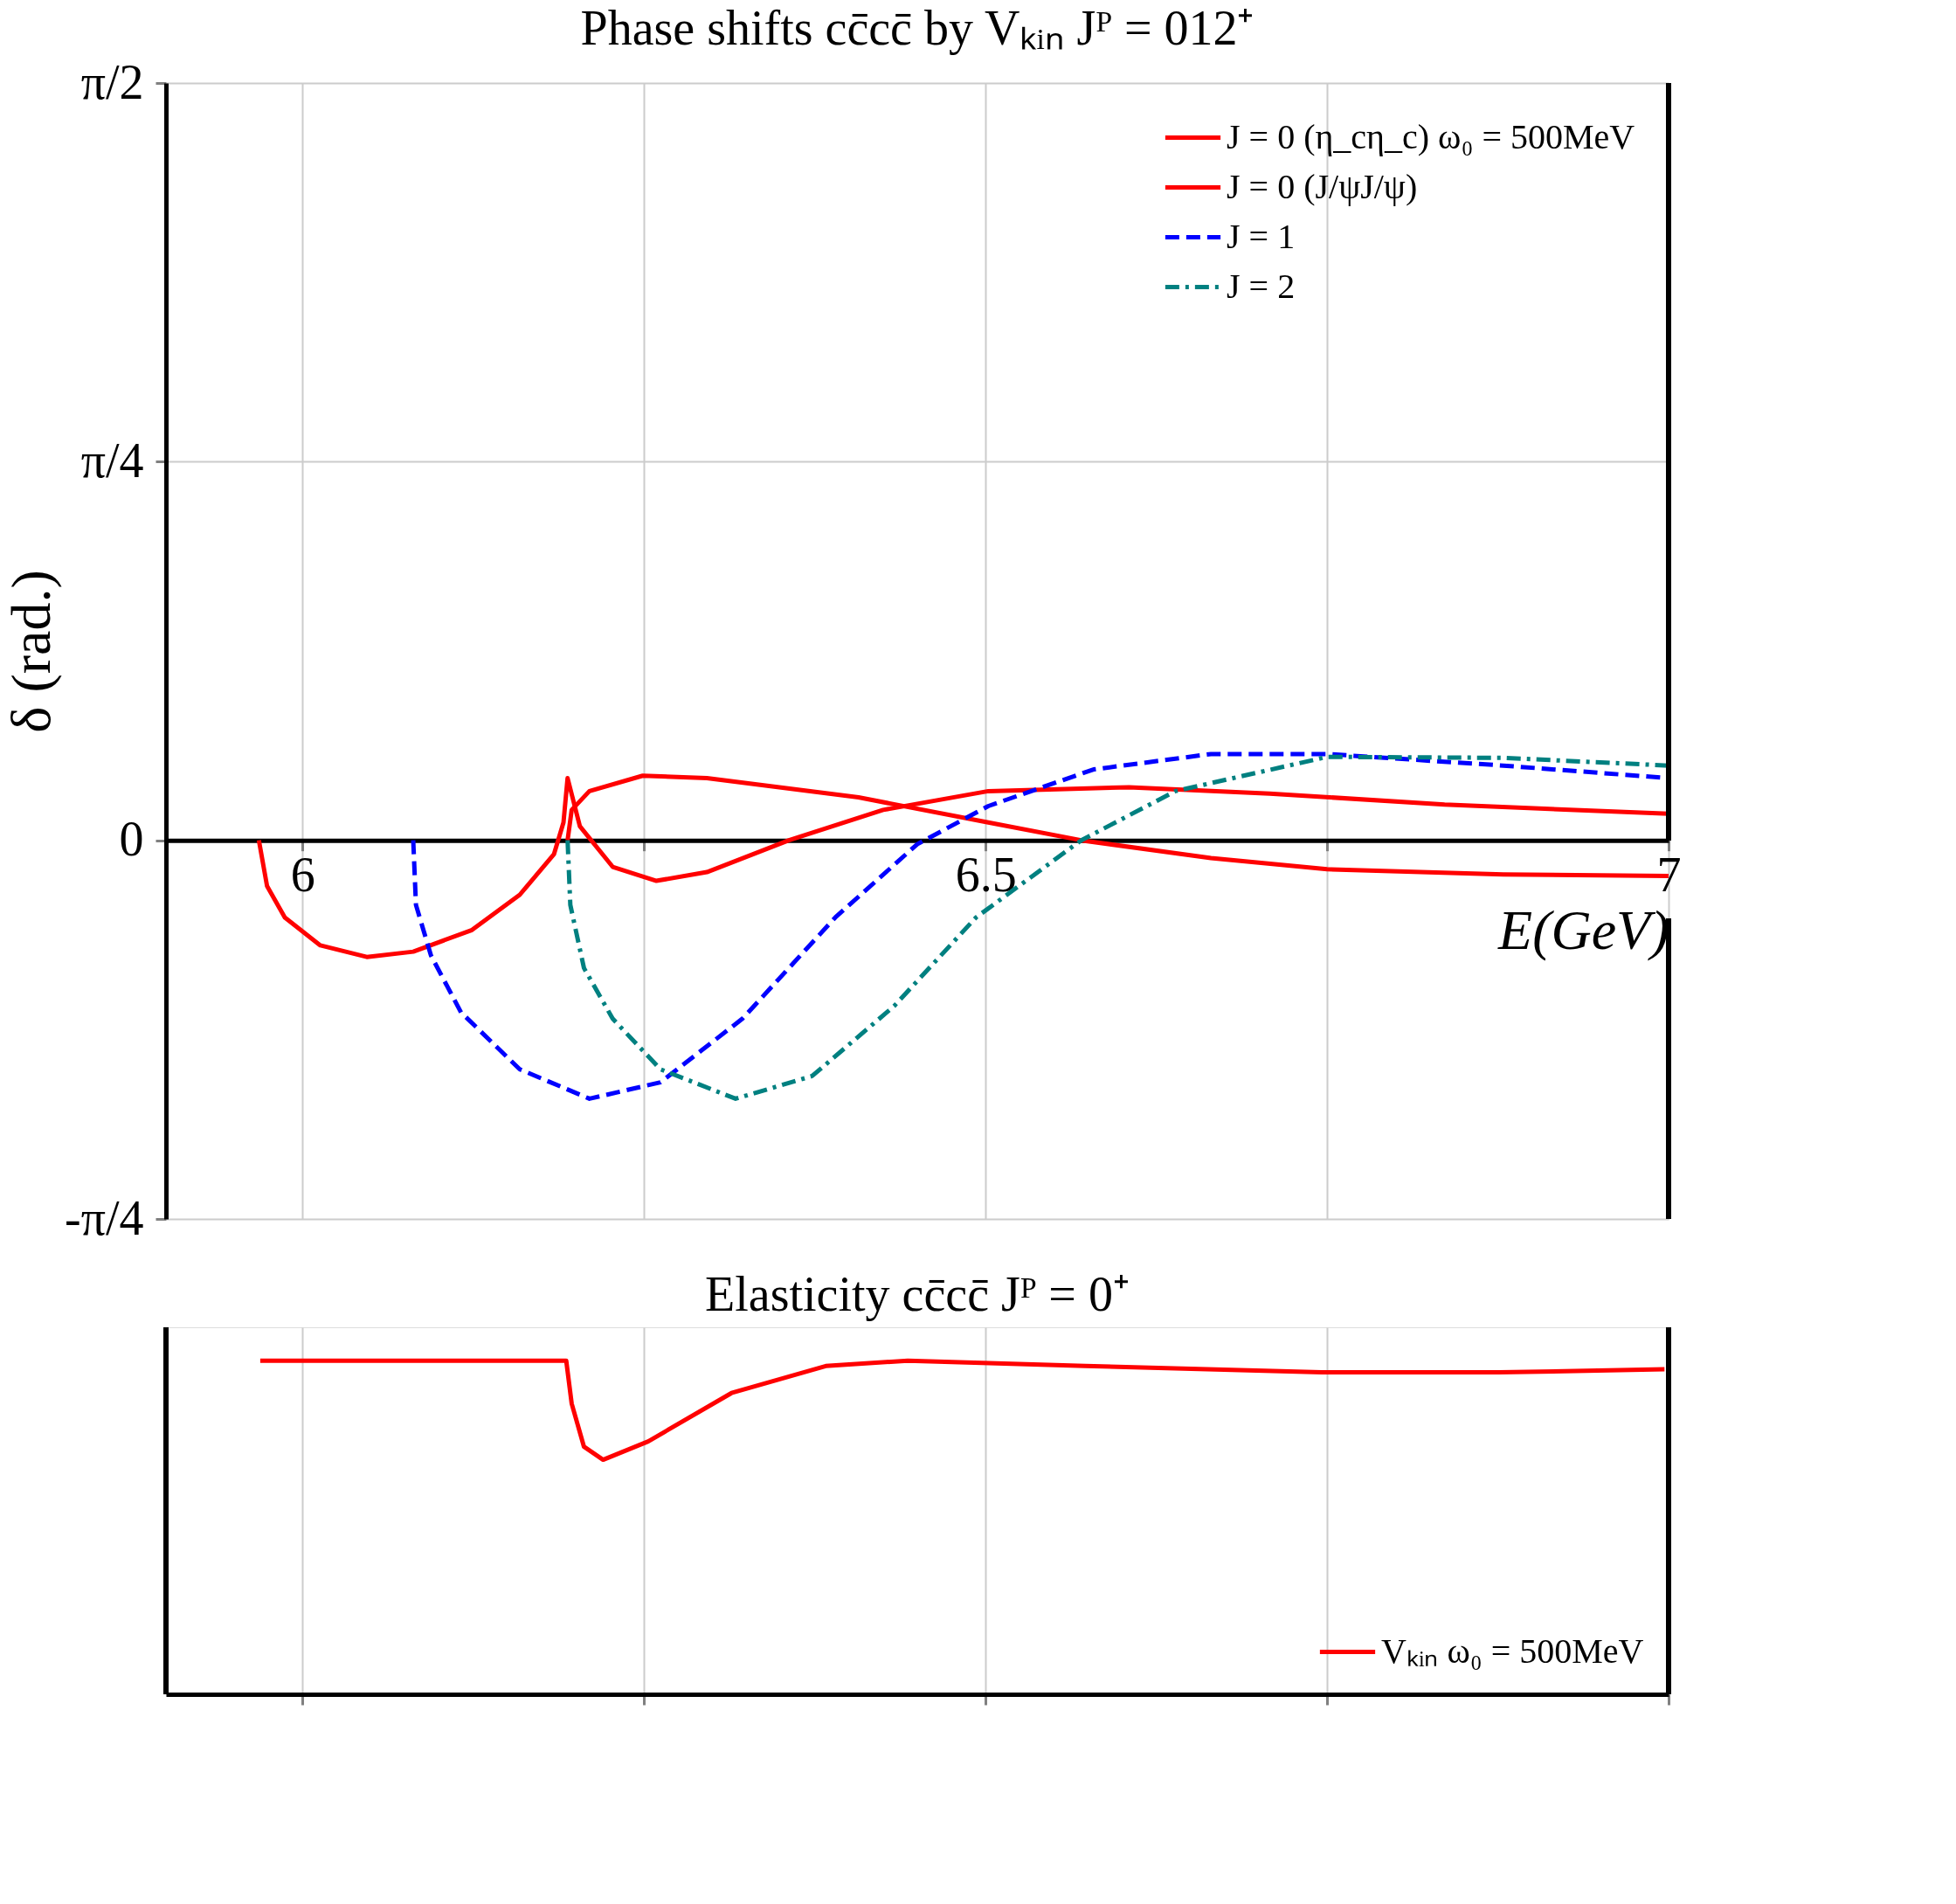 The height and width of the screenshot is (1904, 1956). Describe the element at coordinates (303, 875) in the screenshot. I see `x-tick-label: 6` at that location.